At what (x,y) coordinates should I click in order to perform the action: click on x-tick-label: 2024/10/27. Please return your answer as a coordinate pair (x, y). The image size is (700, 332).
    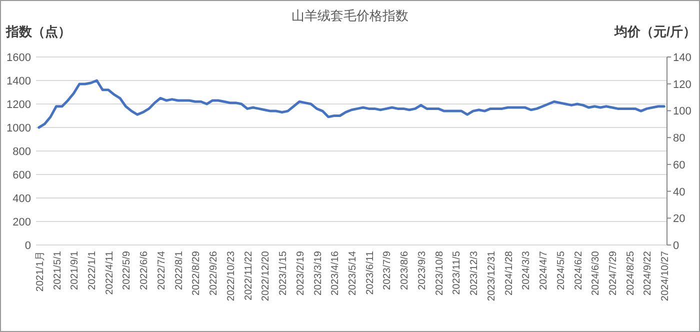
    Looking at the image, I should click on (666, 276).